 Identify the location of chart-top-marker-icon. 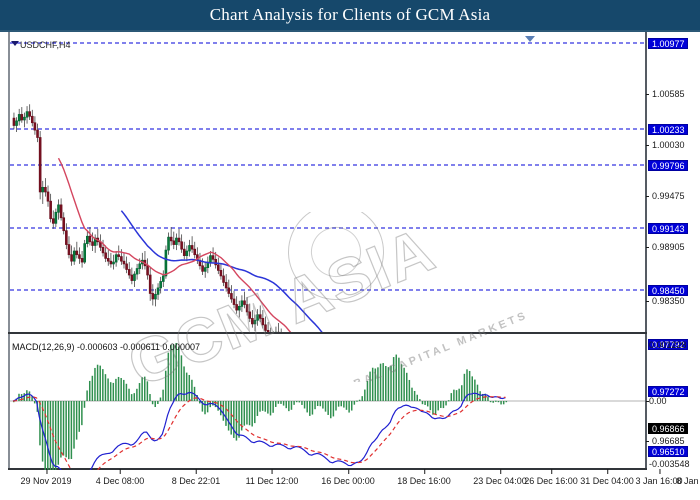
(530, 39).